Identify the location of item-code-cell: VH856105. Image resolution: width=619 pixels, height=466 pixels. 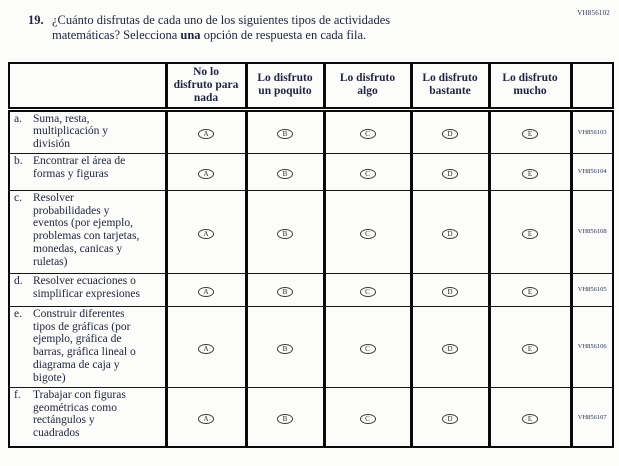
(591, 289).